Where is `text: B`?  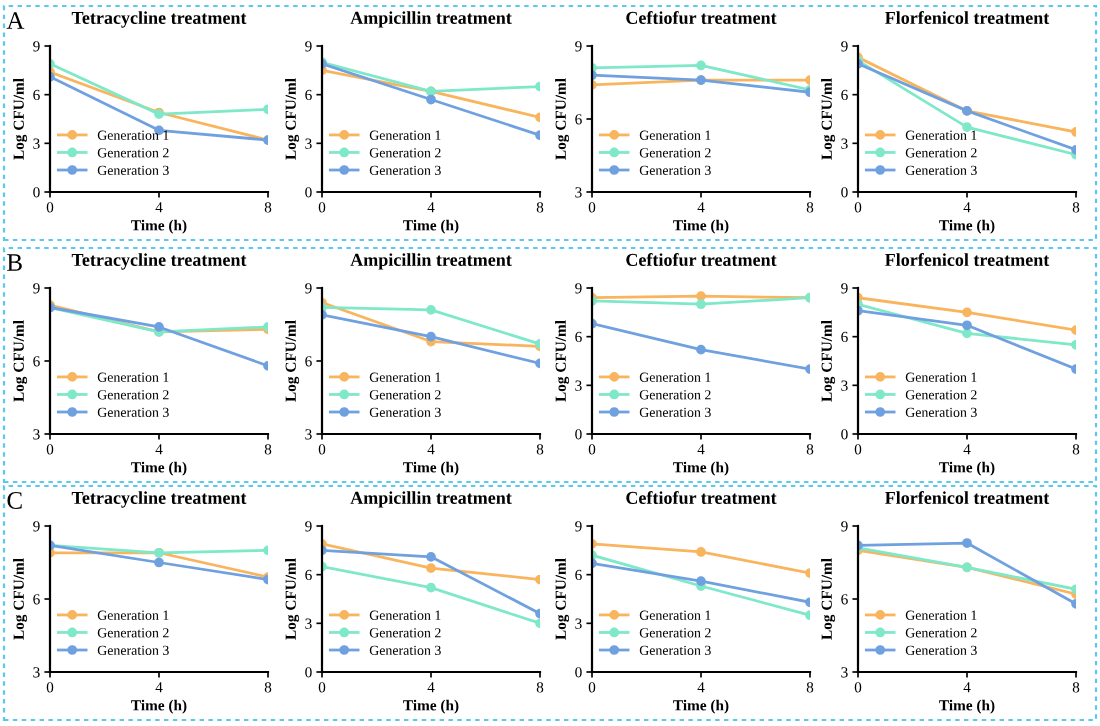 text: B is located at coordinates (14, 262).